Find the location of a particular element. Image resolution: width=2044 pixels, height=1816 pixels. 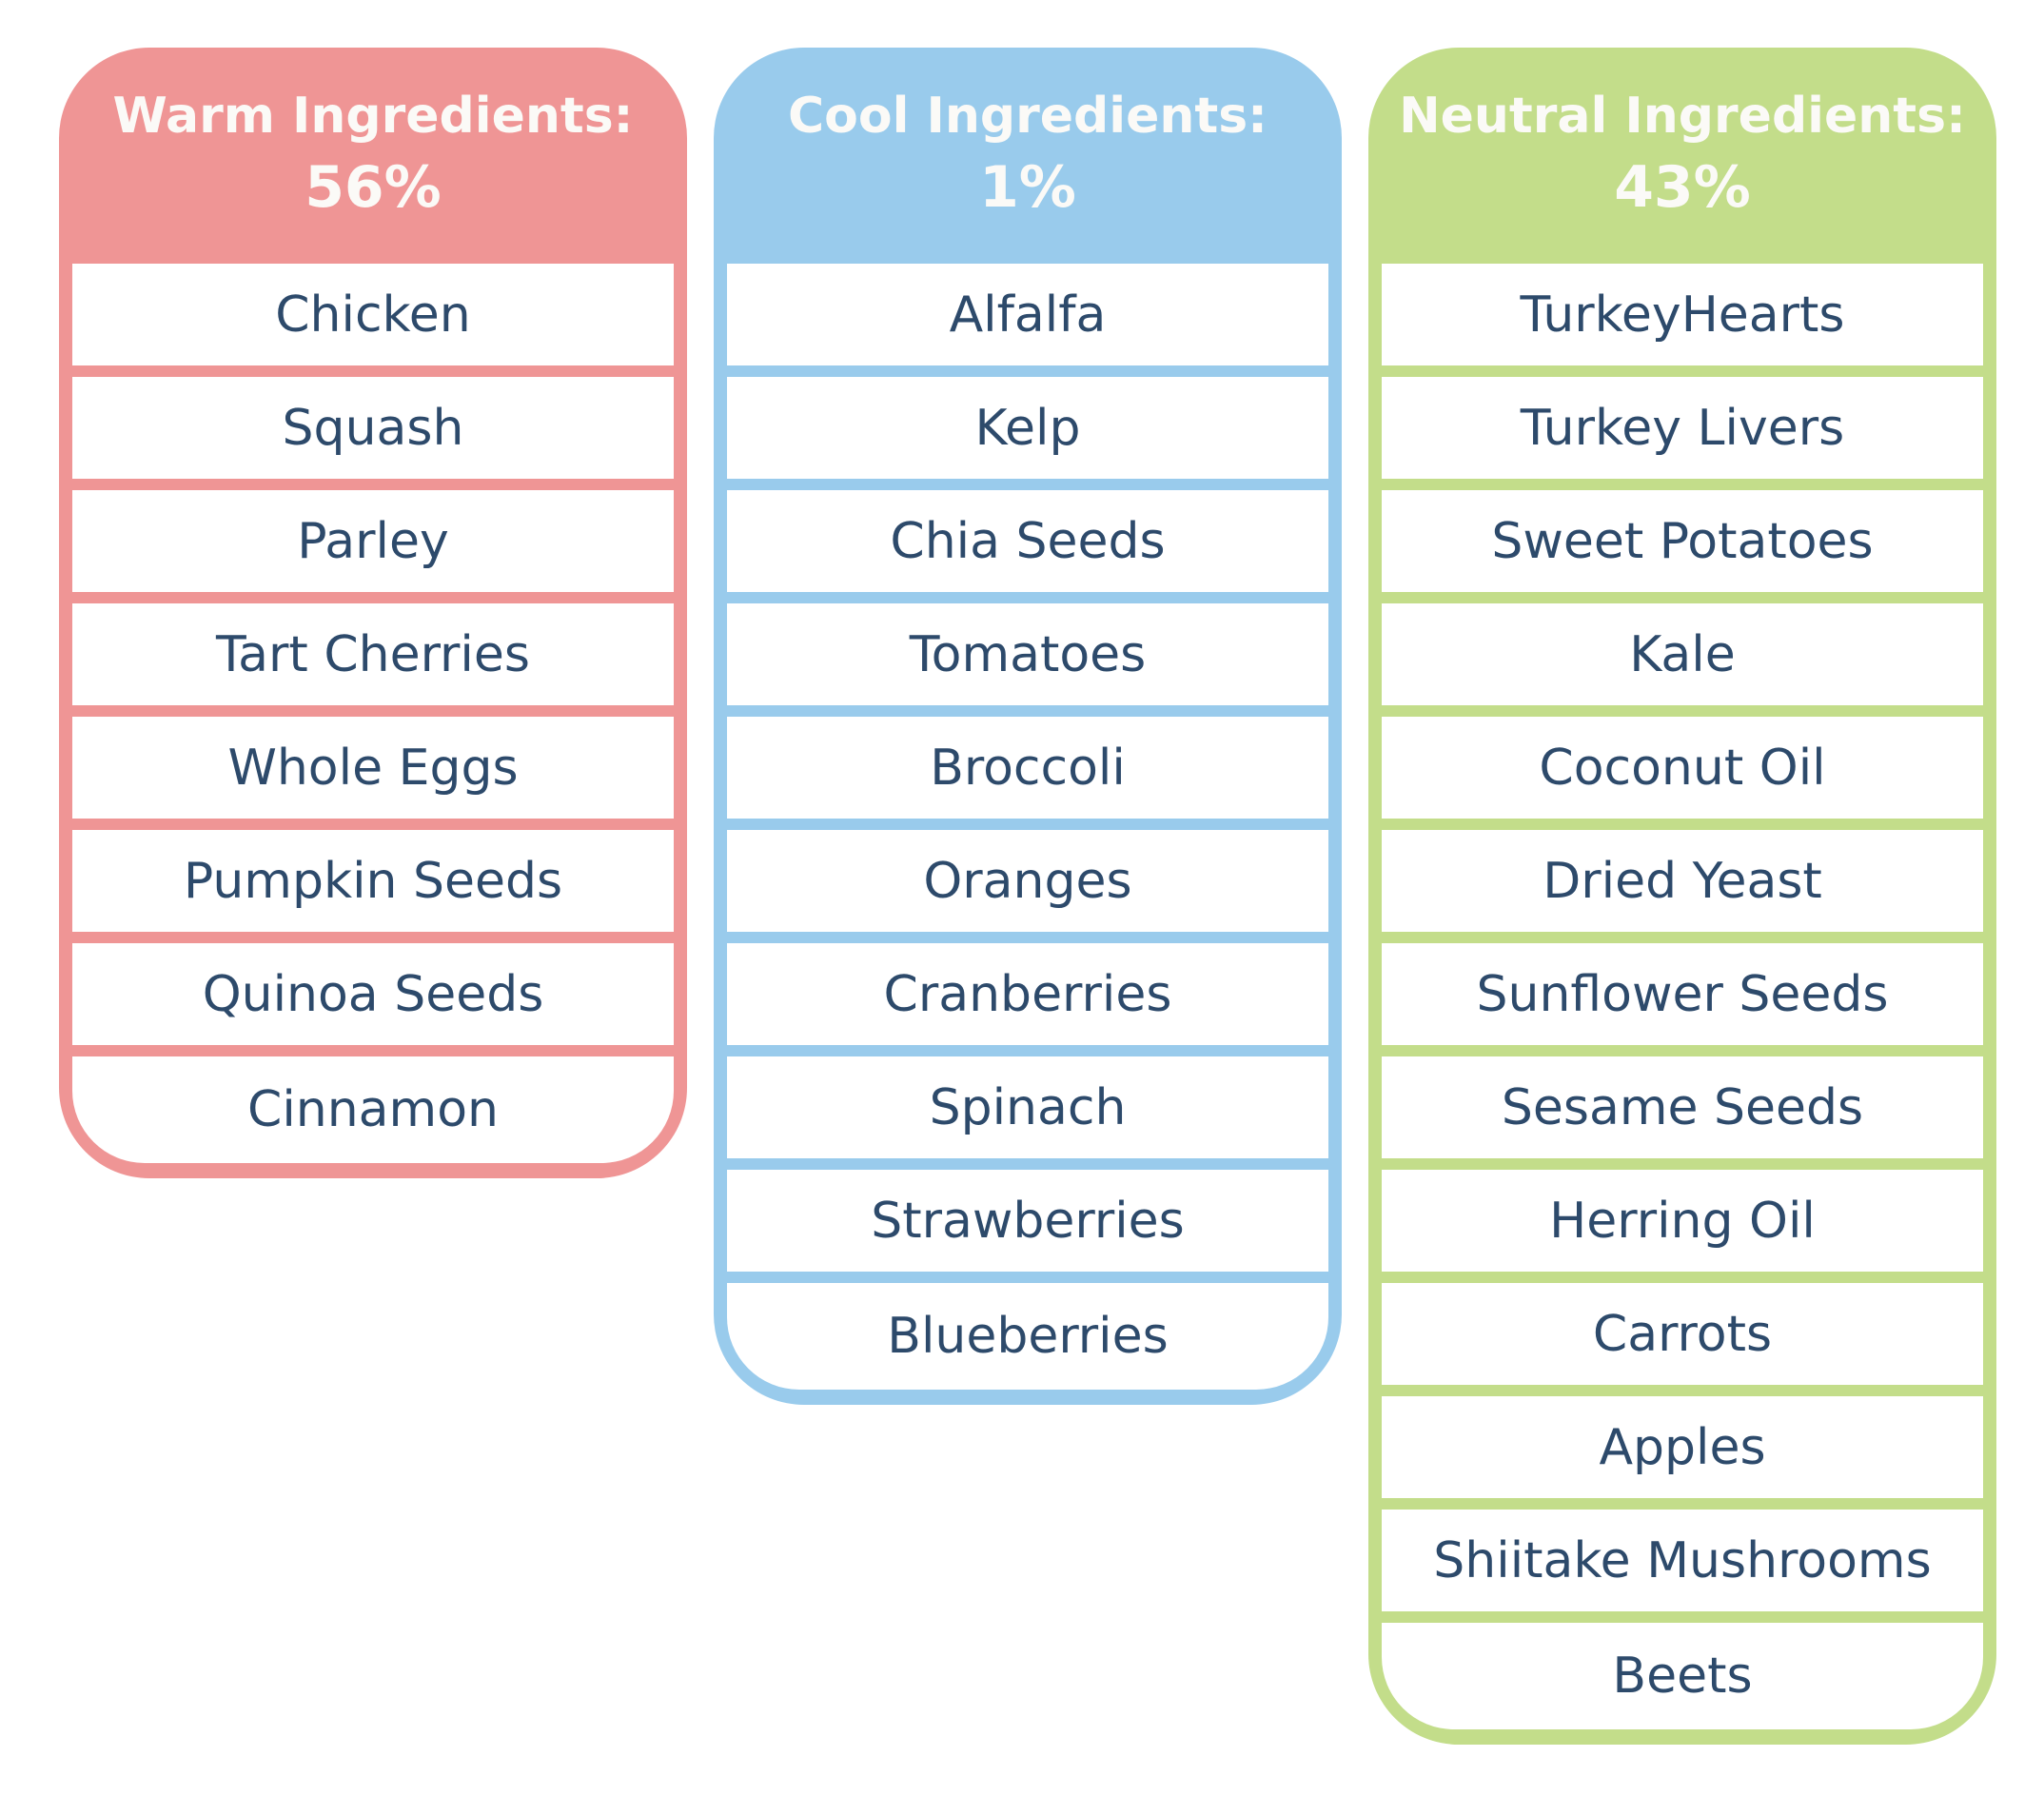

ingredient-item: Carrots is located at coordinates (1683, 1334).